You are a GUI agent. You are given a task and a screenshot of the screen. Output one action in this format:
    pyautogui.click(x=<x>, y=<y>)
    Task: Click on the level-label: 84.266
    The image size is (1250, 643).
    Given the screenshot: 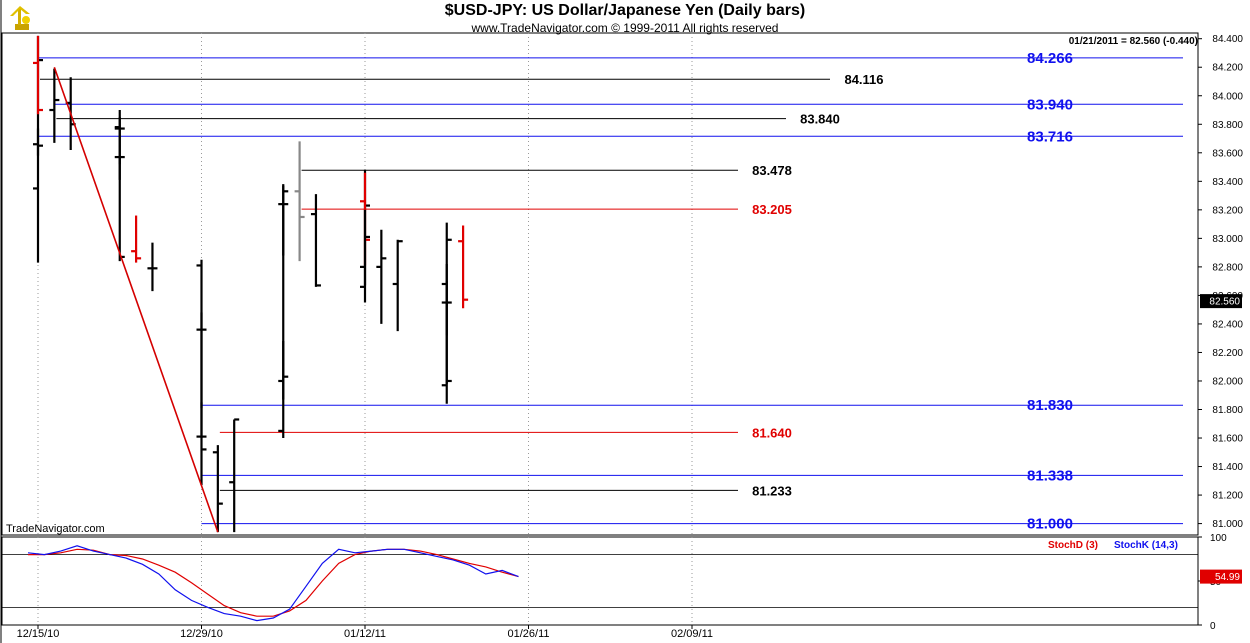 What is the action you would take?
    pyautogui.click(x=1050, y=58)
    